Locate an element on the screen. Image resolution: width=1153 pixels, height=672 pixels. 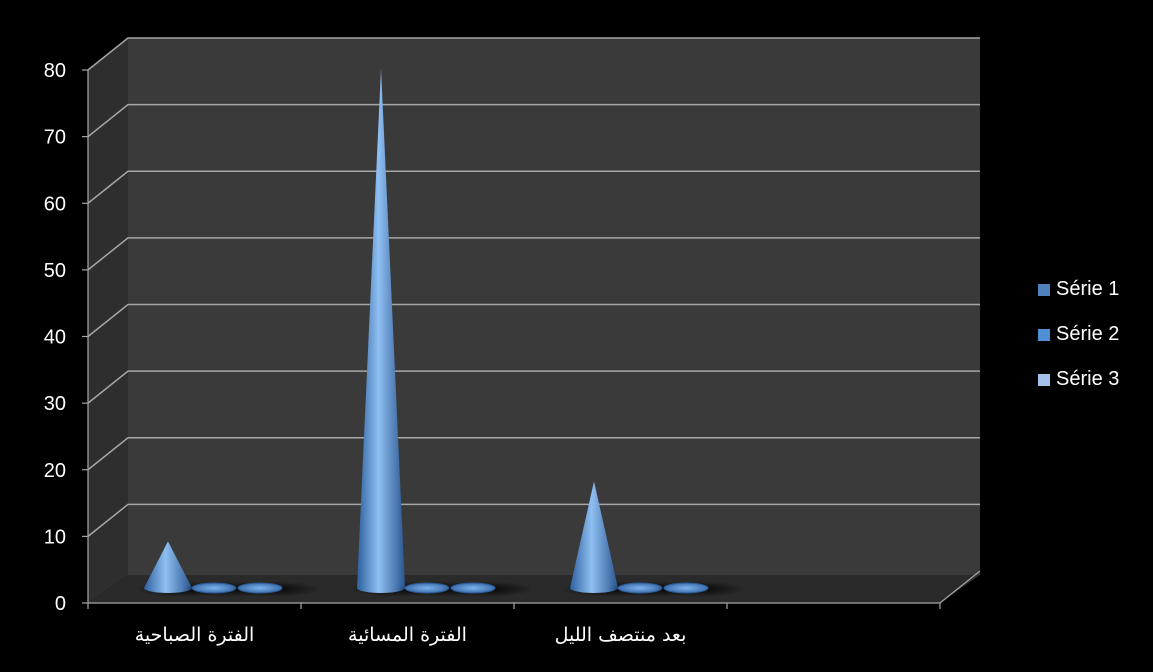
cone-série-3-1 is located at coordinates (473, 588).